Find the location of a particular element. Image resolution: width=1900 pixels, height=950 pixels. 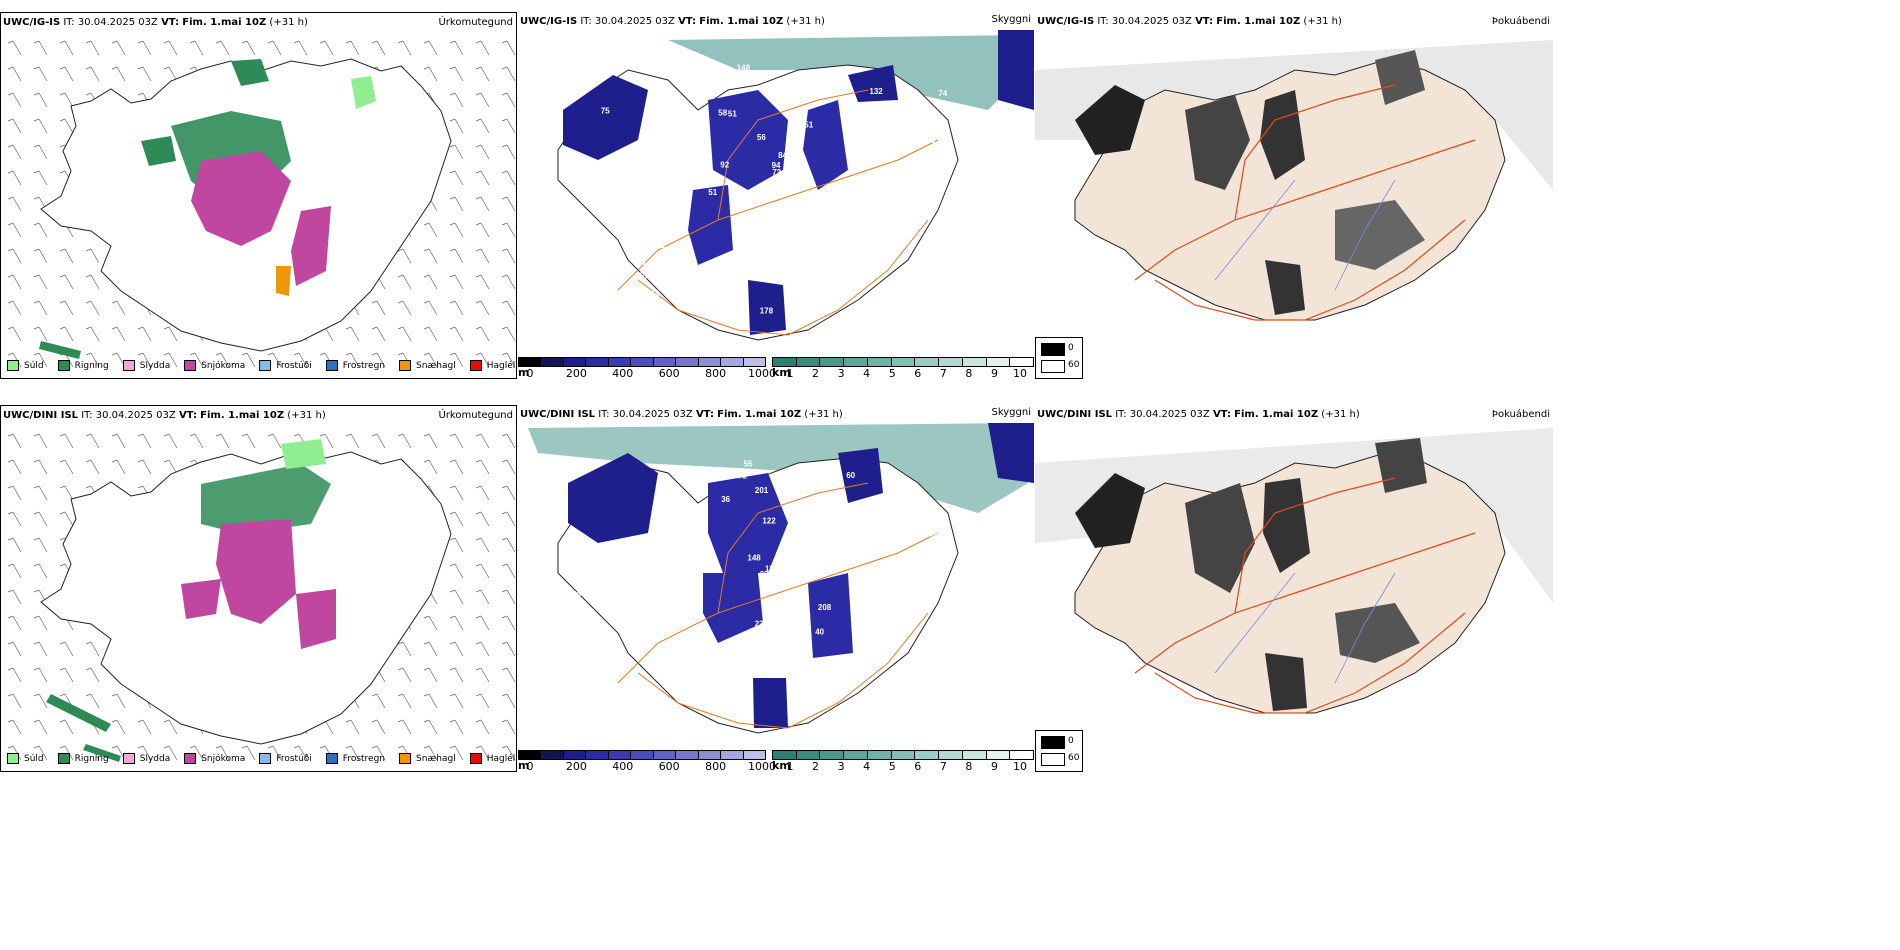

ceiling-value-label: 74 is located at coordinates (771, 628).